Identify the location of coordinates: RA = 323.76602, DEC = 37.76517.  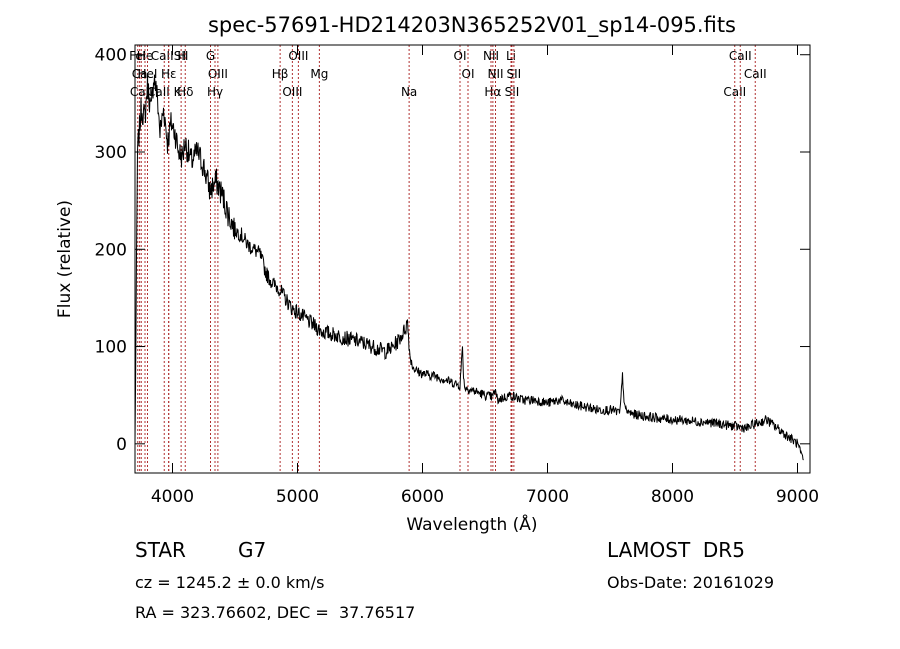
(275, 612).